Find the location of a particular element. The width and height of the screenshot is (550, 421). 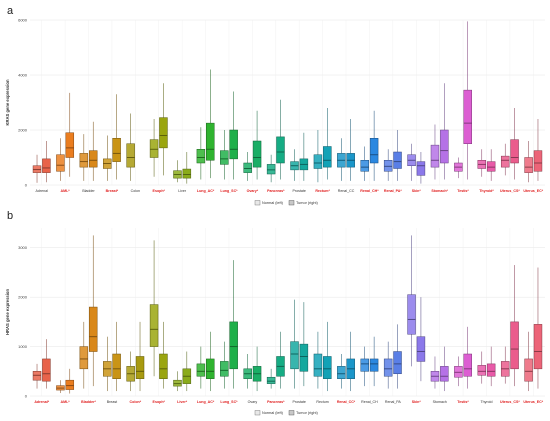

x-tick-label: Renal_CC* is located at coordinates (346, 402).